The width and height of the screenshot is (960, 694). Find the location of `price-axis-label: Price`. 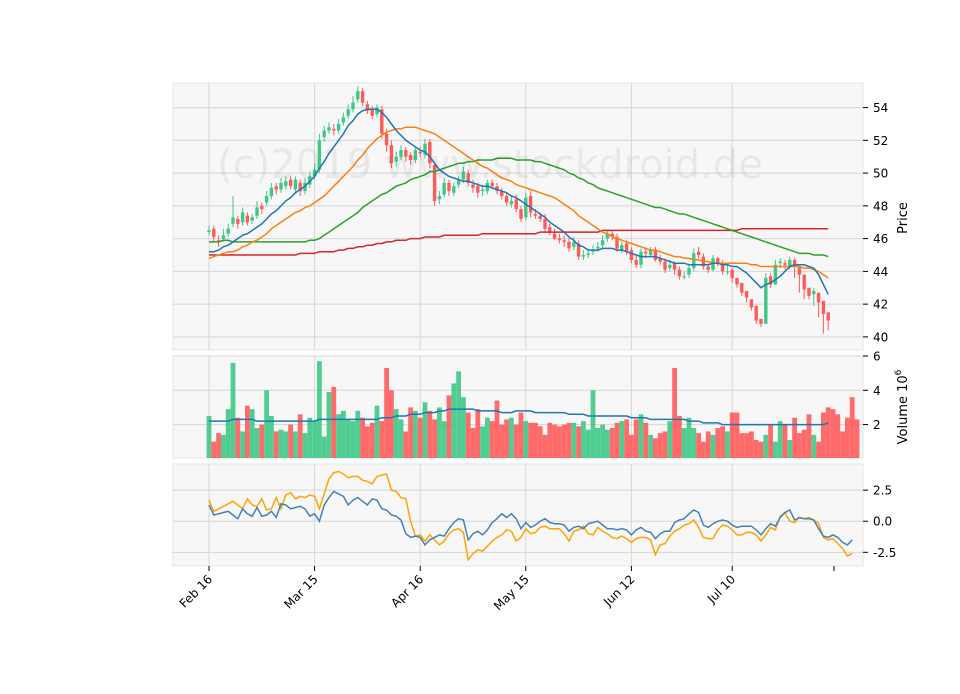

price-axis-label: Price is located at coordinates (903, 218).